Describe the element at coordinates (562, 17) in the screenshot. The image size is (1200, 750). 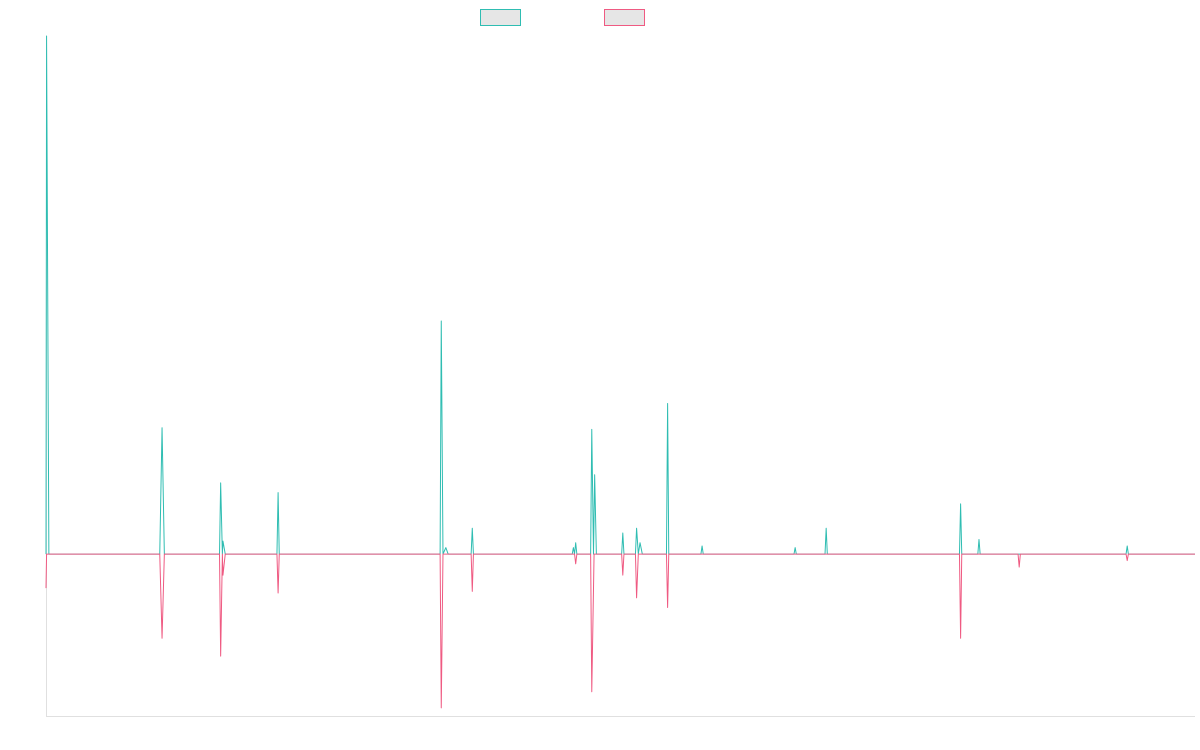
I see `legend` at that location.